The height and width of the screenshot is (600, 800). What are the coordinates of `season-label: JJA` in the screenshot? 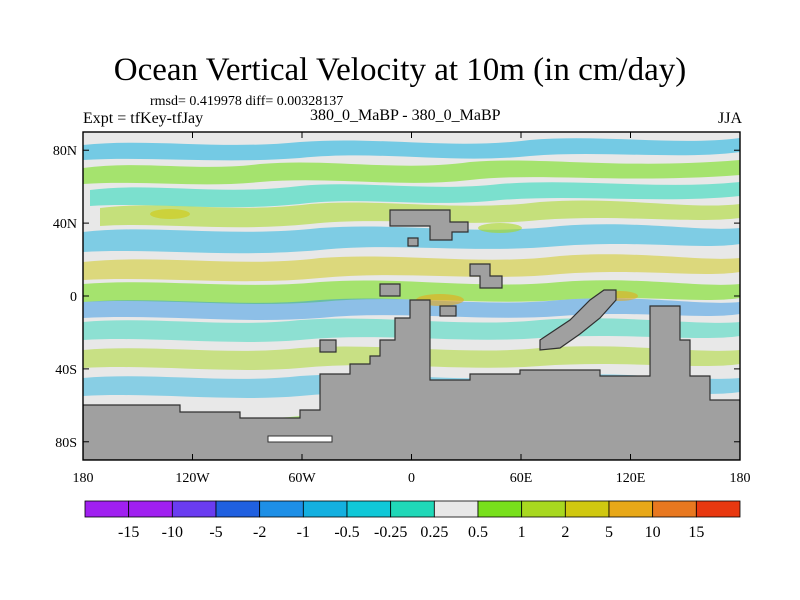 It's located at (729, 118).